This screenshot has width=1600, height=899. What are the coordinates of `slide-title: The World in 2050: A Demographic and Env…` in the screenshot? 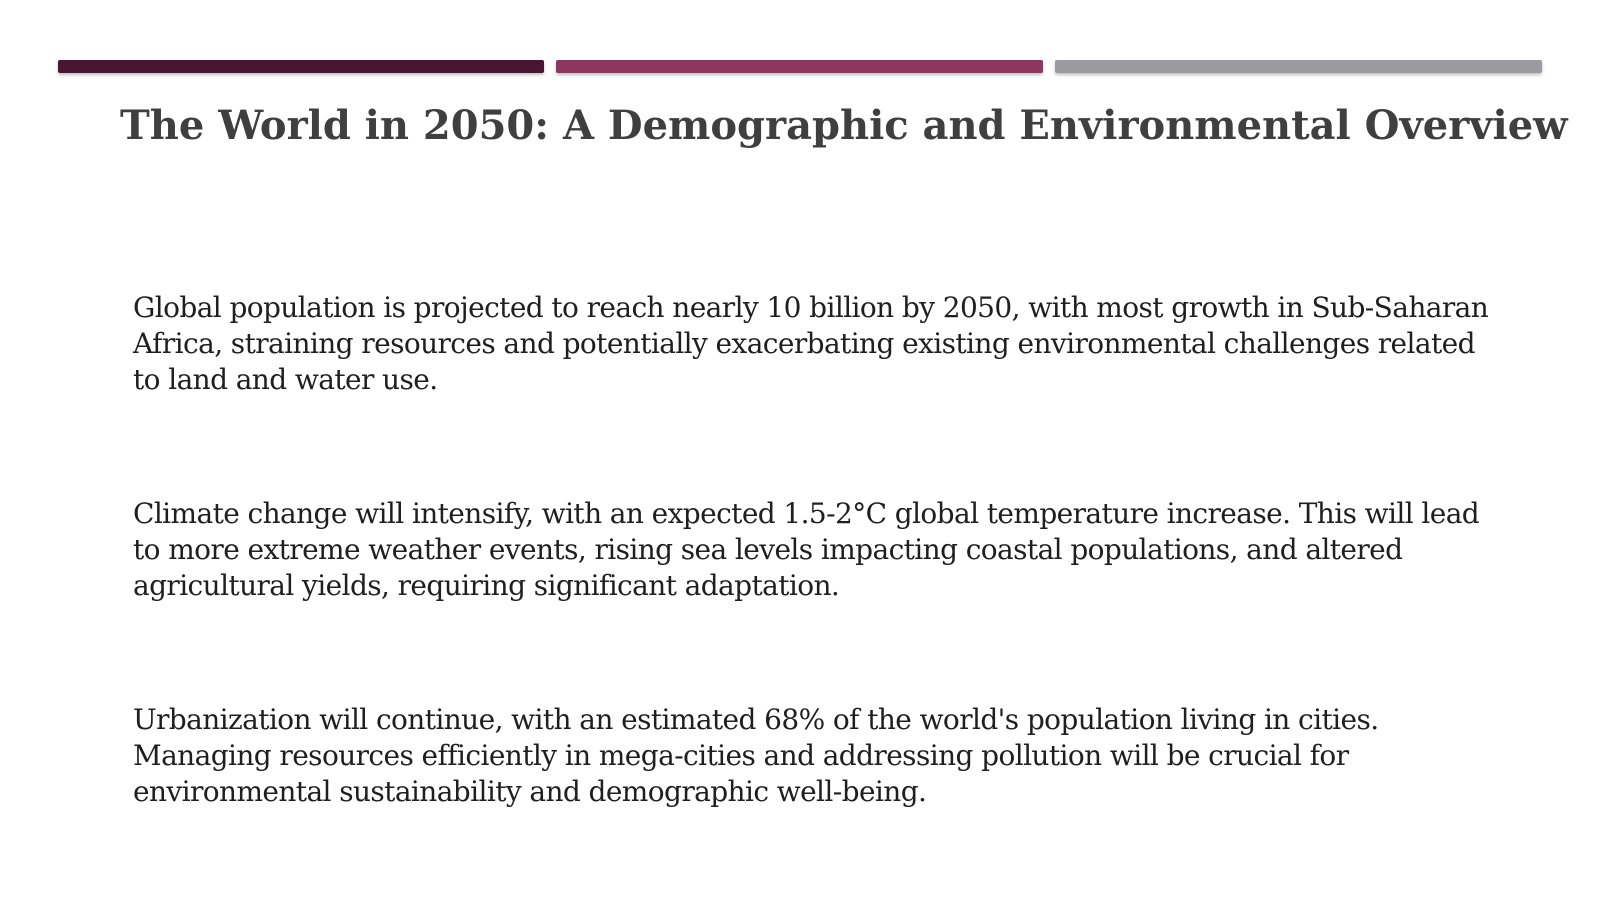 It's located at (844, 125).